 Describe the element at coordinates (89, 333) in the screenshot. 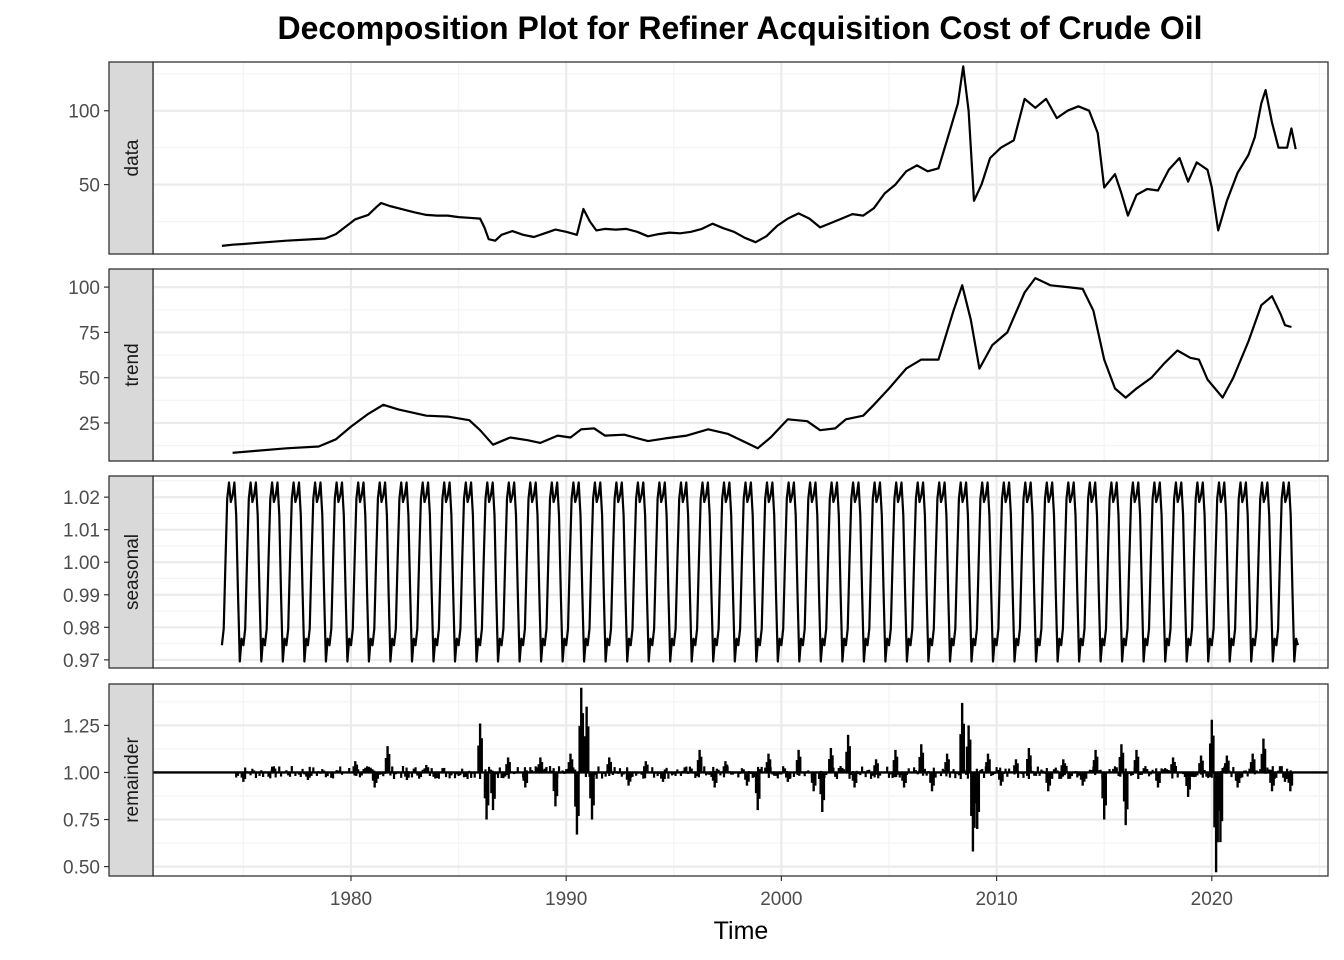

I see `y-tick-label: 75` at that location.